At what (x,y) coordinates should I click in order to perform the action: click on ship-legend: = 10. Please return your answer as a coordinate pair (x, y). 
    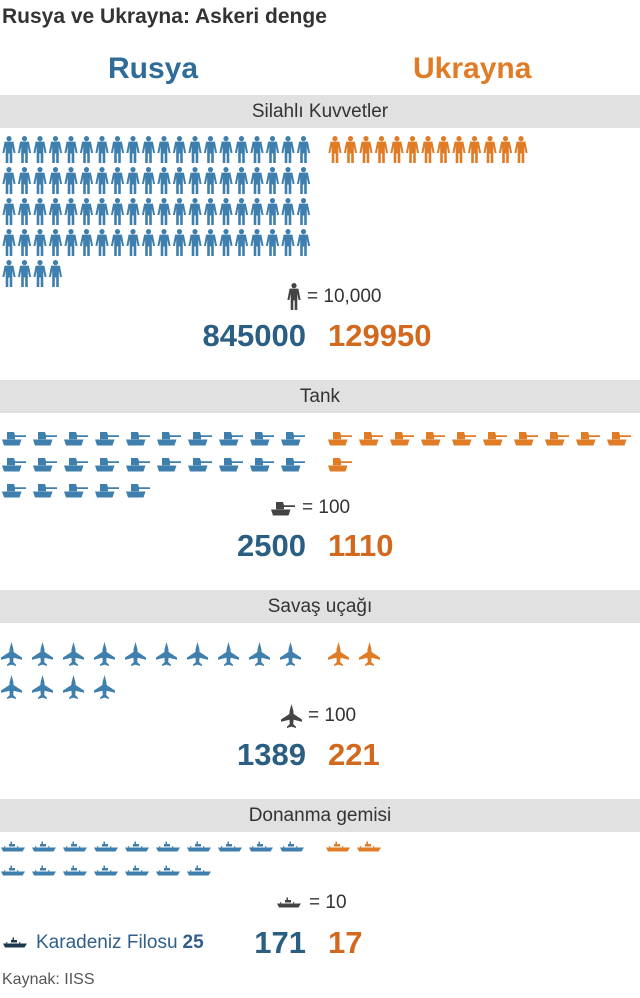
    Looking at the image, I should click on (311, 903).